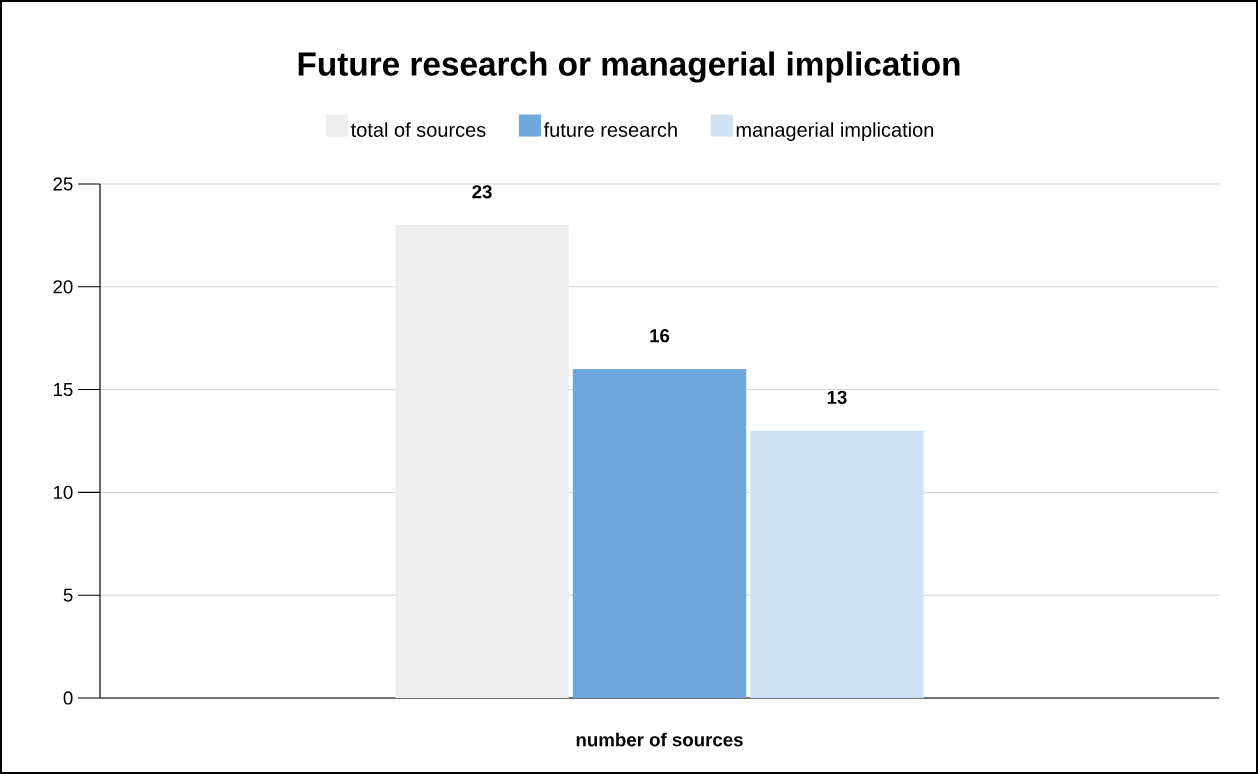 This screenshot has width=1258, height=774. What do you see at coordinates (63, 184) in the screenshot?
I see `y-tick-label: 25` at bounding box center [63, 184].